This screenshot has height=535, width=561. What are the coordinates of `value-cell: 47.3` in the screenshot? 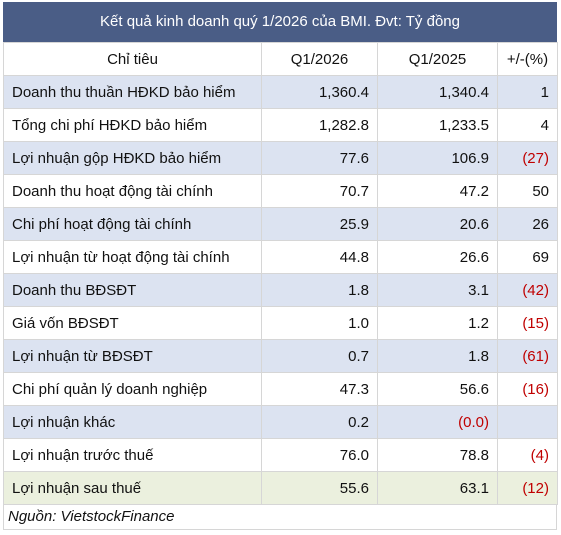 It's located at (319, 389).